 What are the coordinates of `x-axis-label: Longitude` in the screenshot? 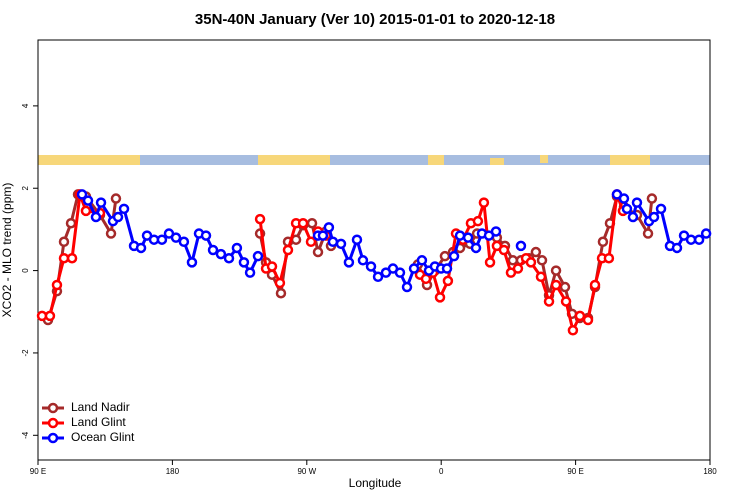 It's located at (375, 483).